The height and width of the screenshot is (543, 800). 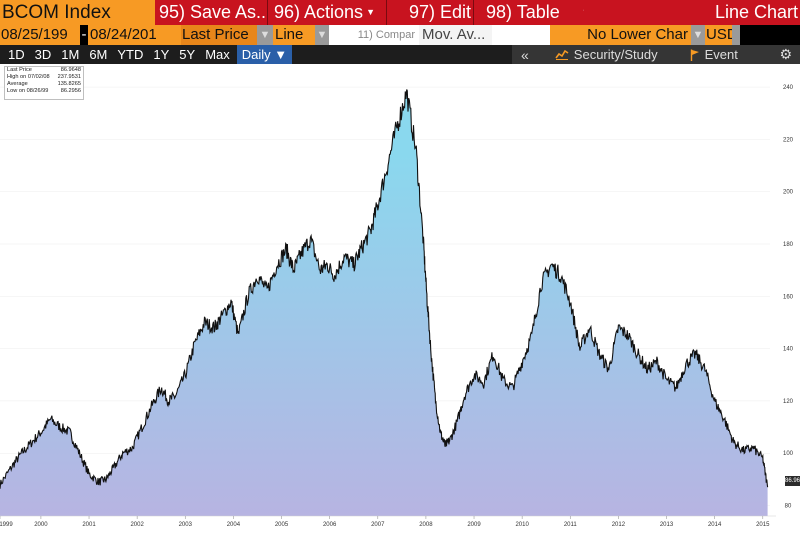 What do you see at coordinates (615, 54) in the screenshot?
I see `security-study-label: Security/Study` at bounding box center [615, 54].